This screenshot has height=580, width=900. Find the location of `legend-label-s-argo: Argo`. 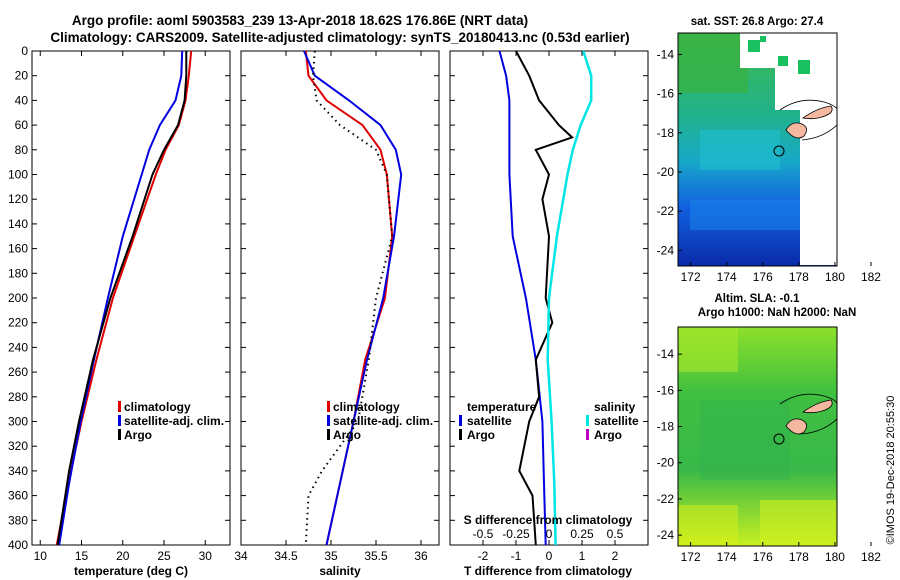

legend-label-s-argo: Argo is located at coordinates (608, 435).